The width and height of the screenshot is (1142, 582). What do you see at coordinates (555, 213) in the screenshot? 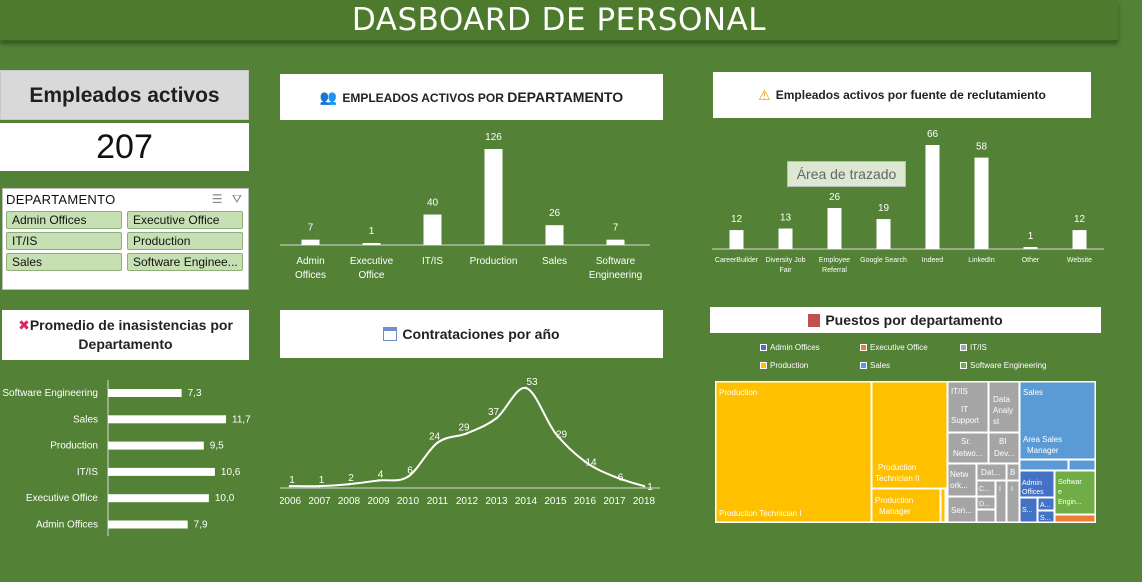
I see `dept-value-label-sales: 26` at bounding box center [555, 213].